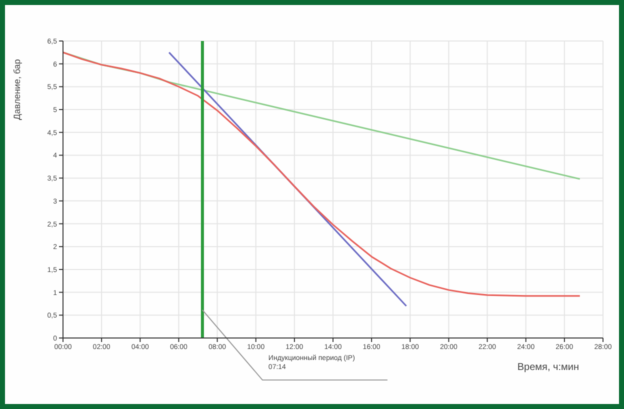  I want to click on x-axis-title: Время, ч:мин, so click(548, 367).